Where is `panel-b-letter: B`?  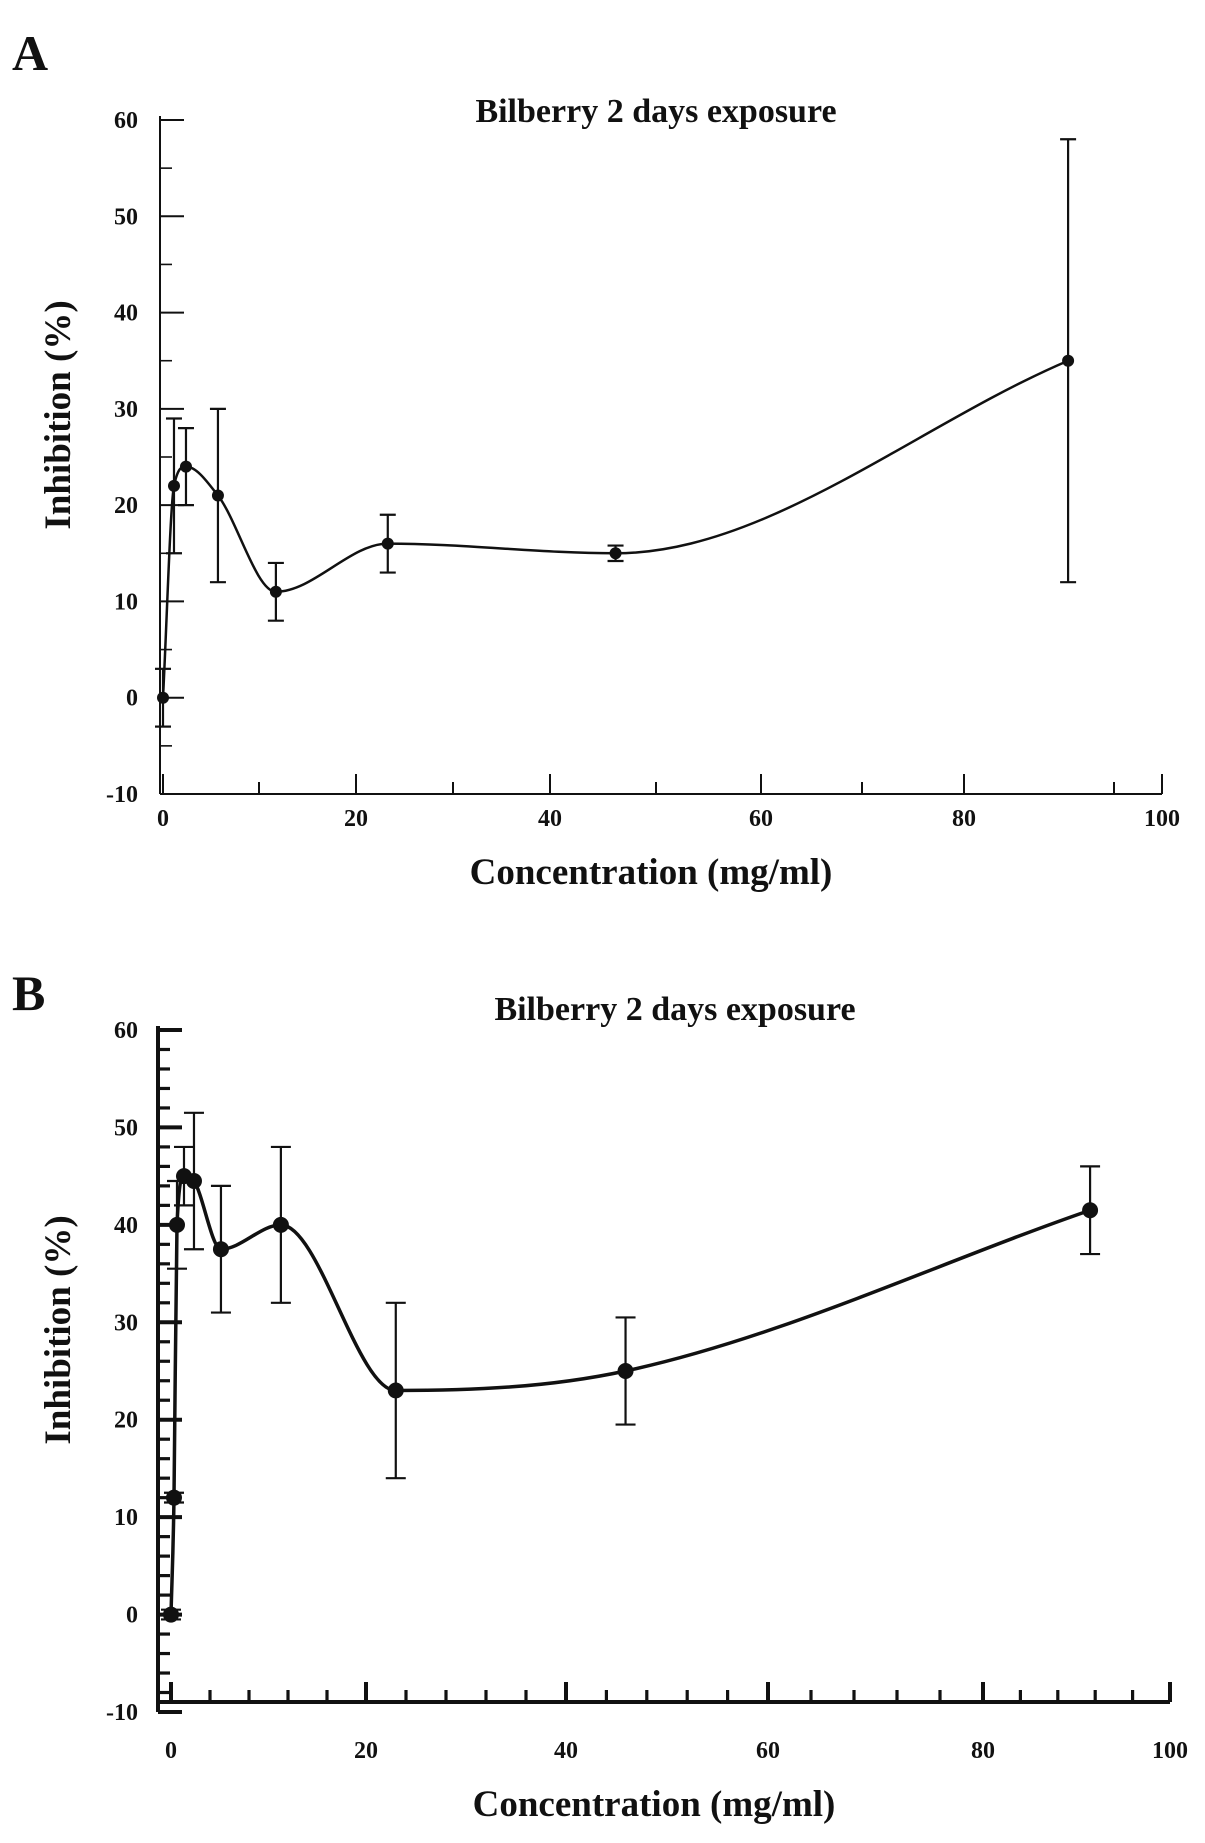 panel-b-letter: B is located at coordinates (28, 993).